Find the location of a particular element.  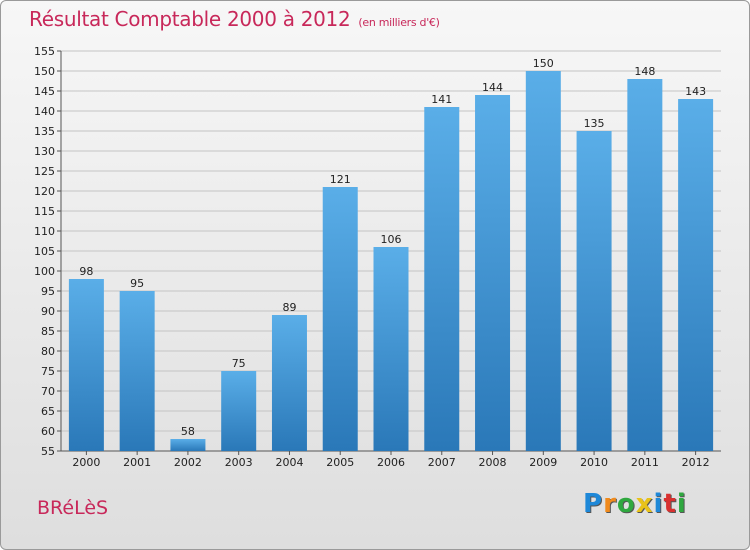

logo-letter: P is located at coordinates (593, 504).